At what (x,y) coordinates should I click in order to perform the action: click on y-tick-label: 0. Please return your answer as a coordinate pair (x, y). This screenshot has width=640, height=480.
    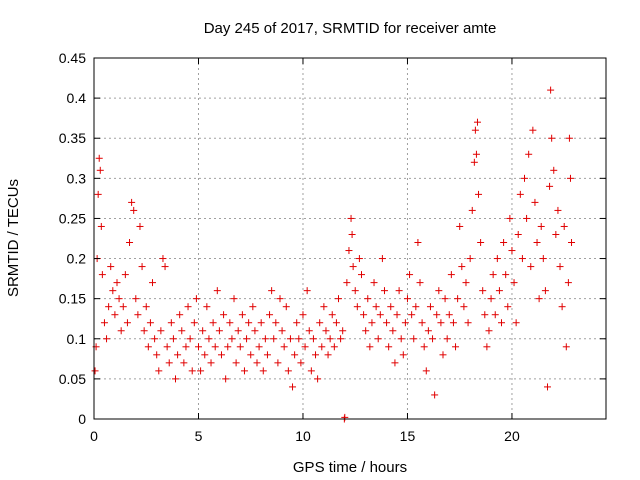
    Looking at the image, I should click on (82, 419).